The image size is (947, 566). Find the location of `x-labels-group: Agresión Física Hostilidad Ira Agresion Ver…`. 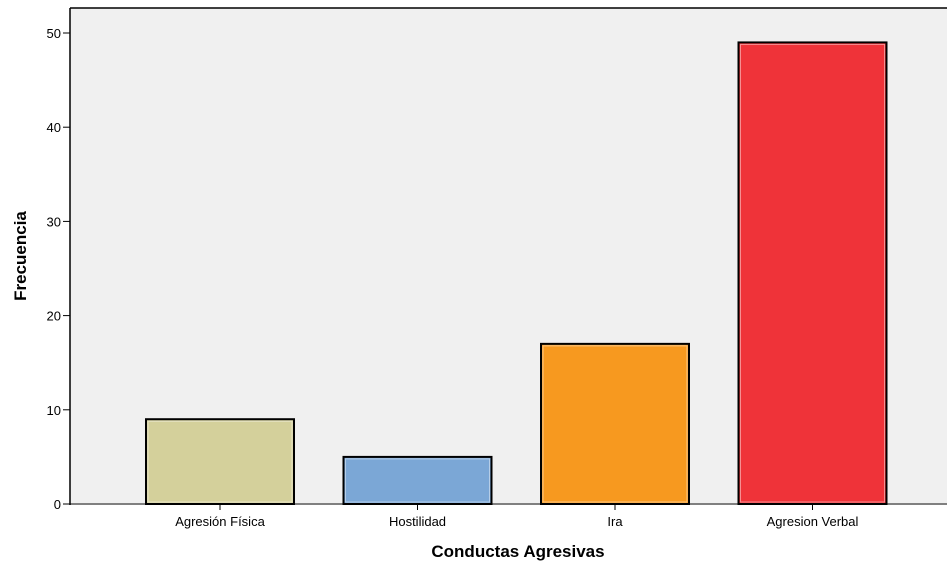

x-labels-group: Agresión Física Hostilidad Ira Agresion Ver… is located at coordinates (517, 516).